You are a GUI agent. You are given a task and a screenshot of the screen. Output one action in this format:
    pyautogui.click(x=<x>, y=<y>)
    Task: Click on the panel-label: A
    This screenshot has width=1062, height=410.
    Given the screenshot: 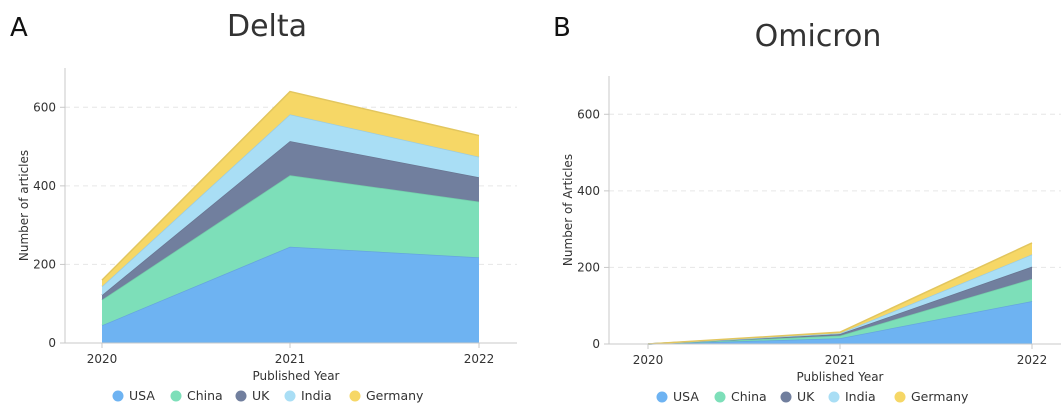 What is the action you would take?
    pyautogui.click(x=19, y=28)
    